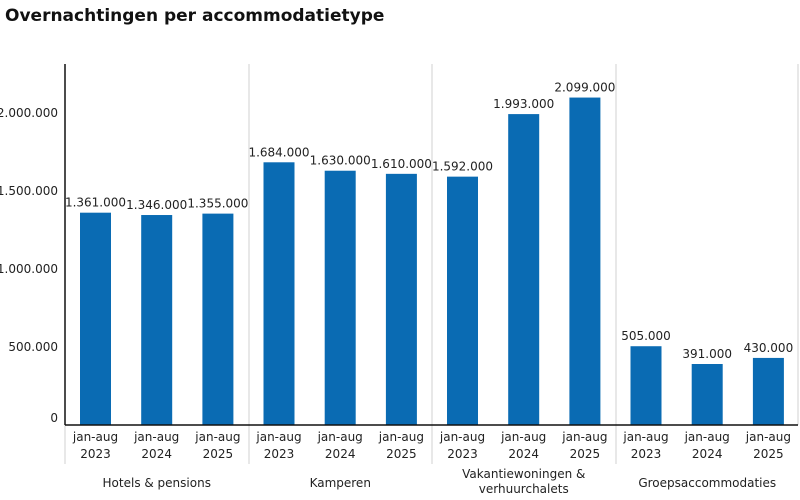 This screenshot has width=800, height=500. I want to click on data-label: 430.000, so click(769, 348).